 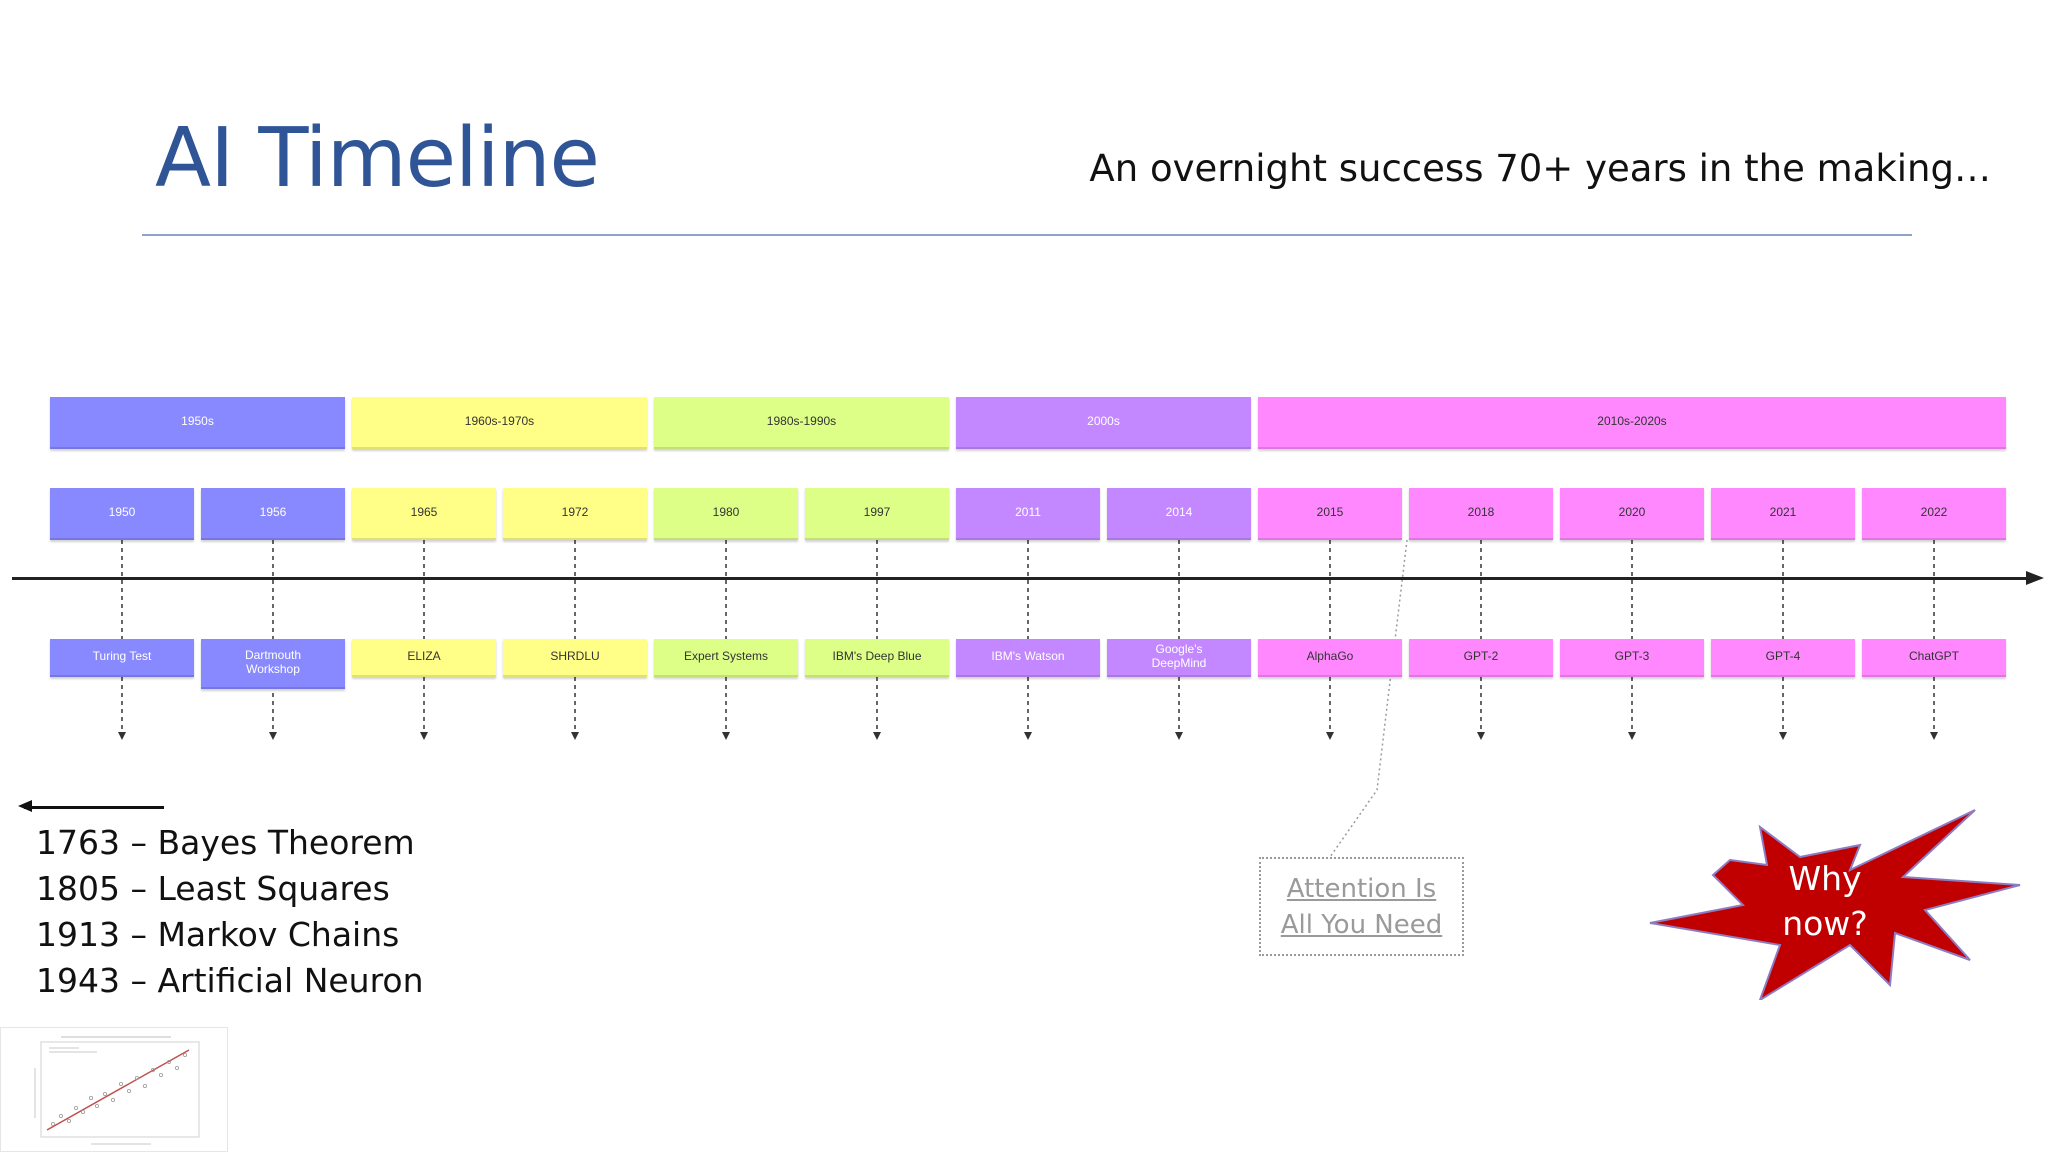 What do you see at coordinates (575, 514) in the screenshot?
I see `year-marker: 1972` at bounding box center [575, 514].